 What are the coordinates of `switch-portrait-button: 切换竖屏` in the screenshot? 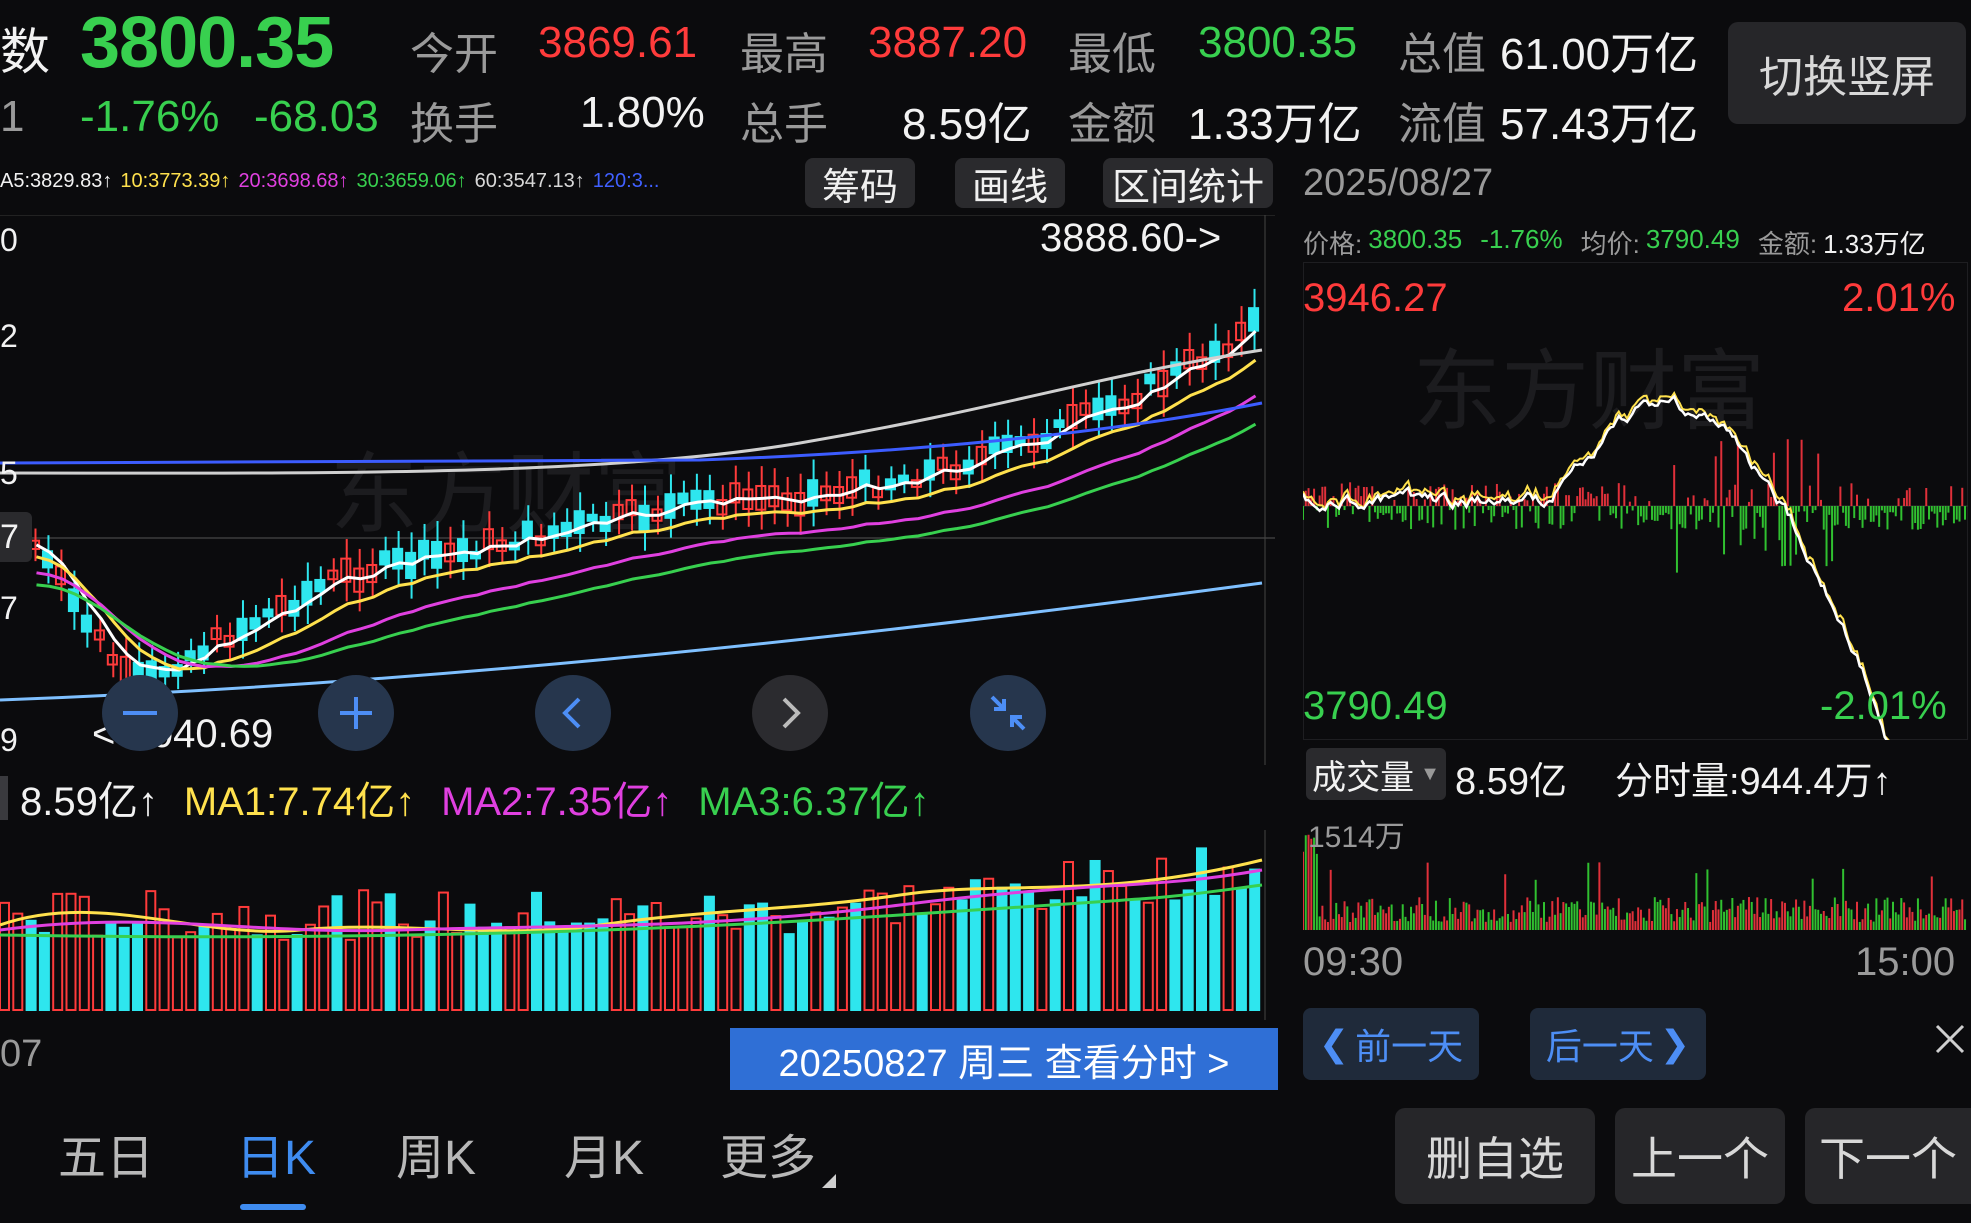 It's located at (1847, 73).